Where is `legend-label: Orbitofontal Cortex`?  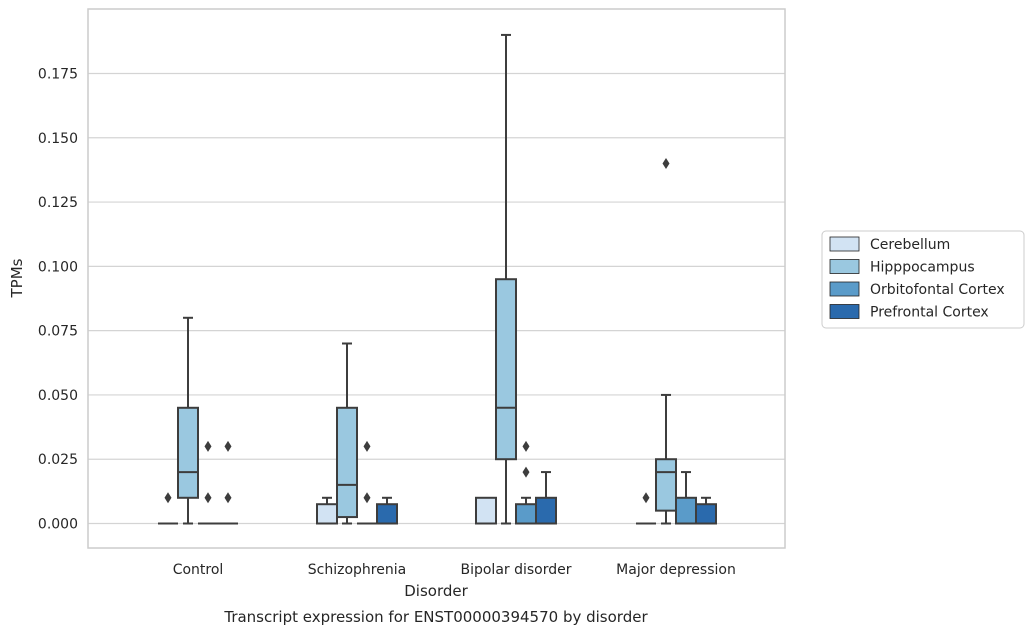
legend-label: Orbitofontal Cortex is located at coordinates (937, 290).